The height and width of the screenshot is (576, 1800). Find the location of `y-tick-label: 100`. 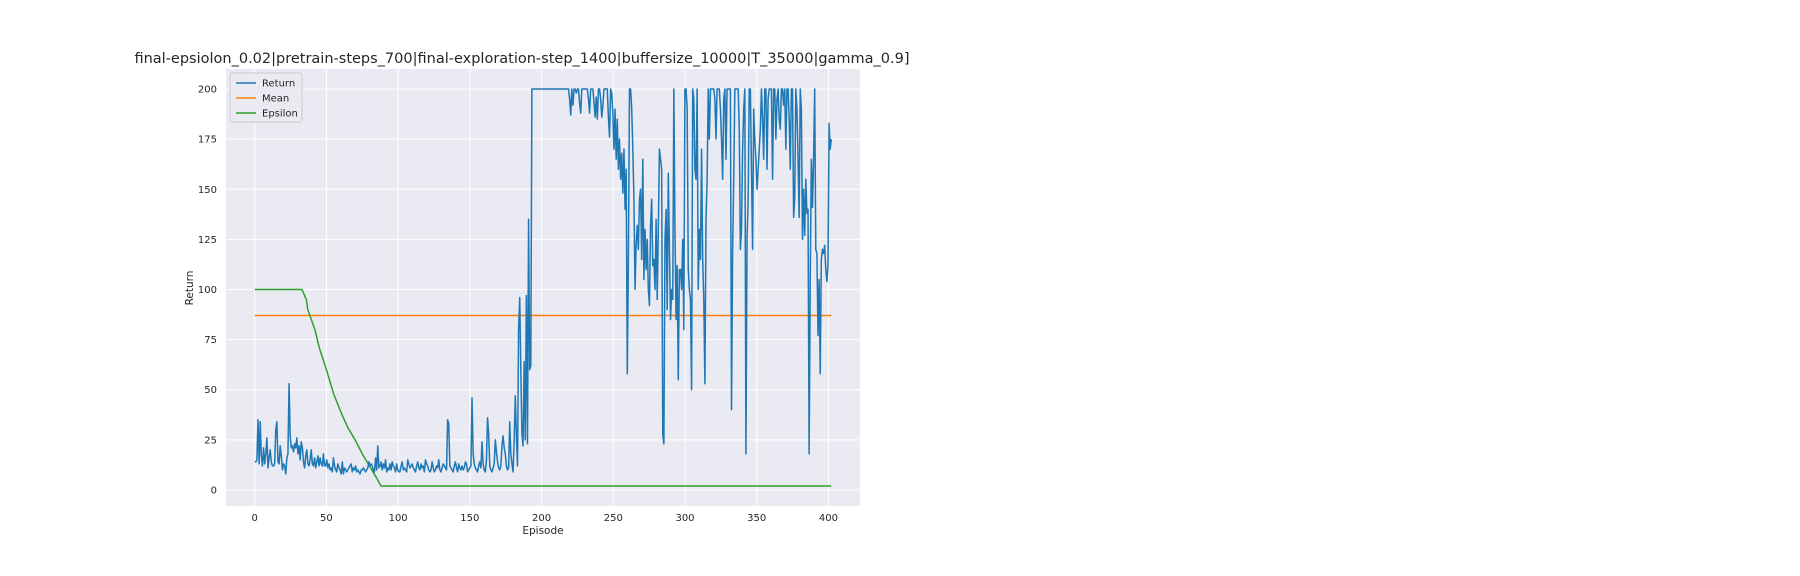

y-tick-label: 100 is located at coordinates (207, 290).